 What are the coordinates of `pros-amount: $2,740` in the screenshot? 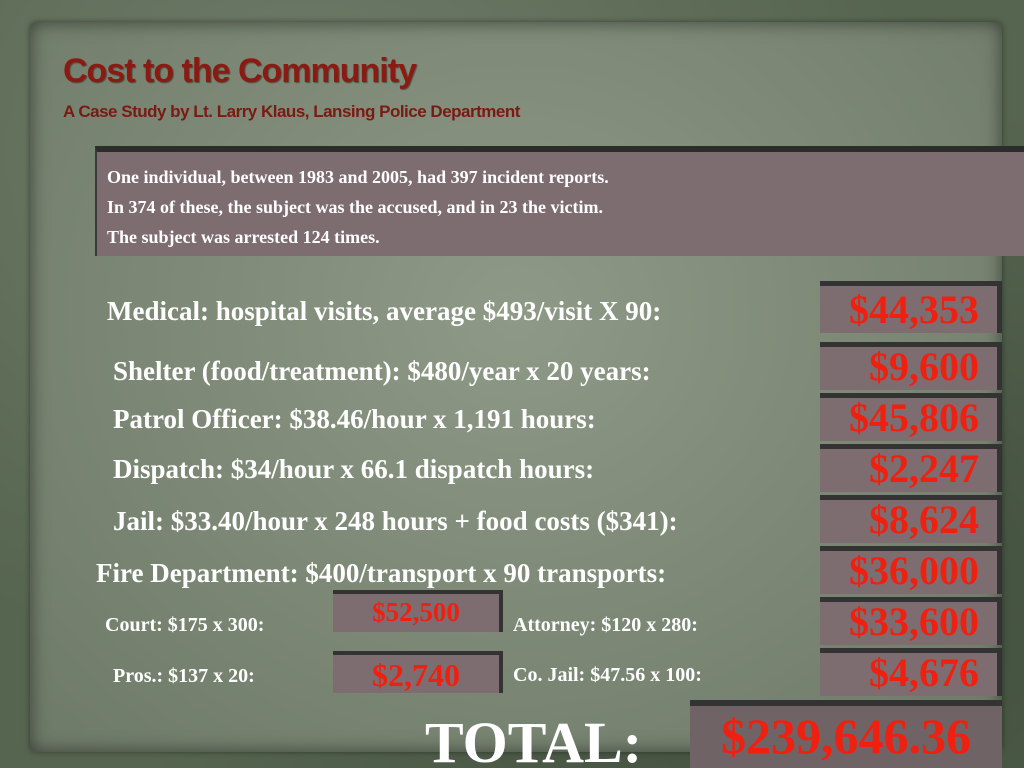 It's located at (418, 672).